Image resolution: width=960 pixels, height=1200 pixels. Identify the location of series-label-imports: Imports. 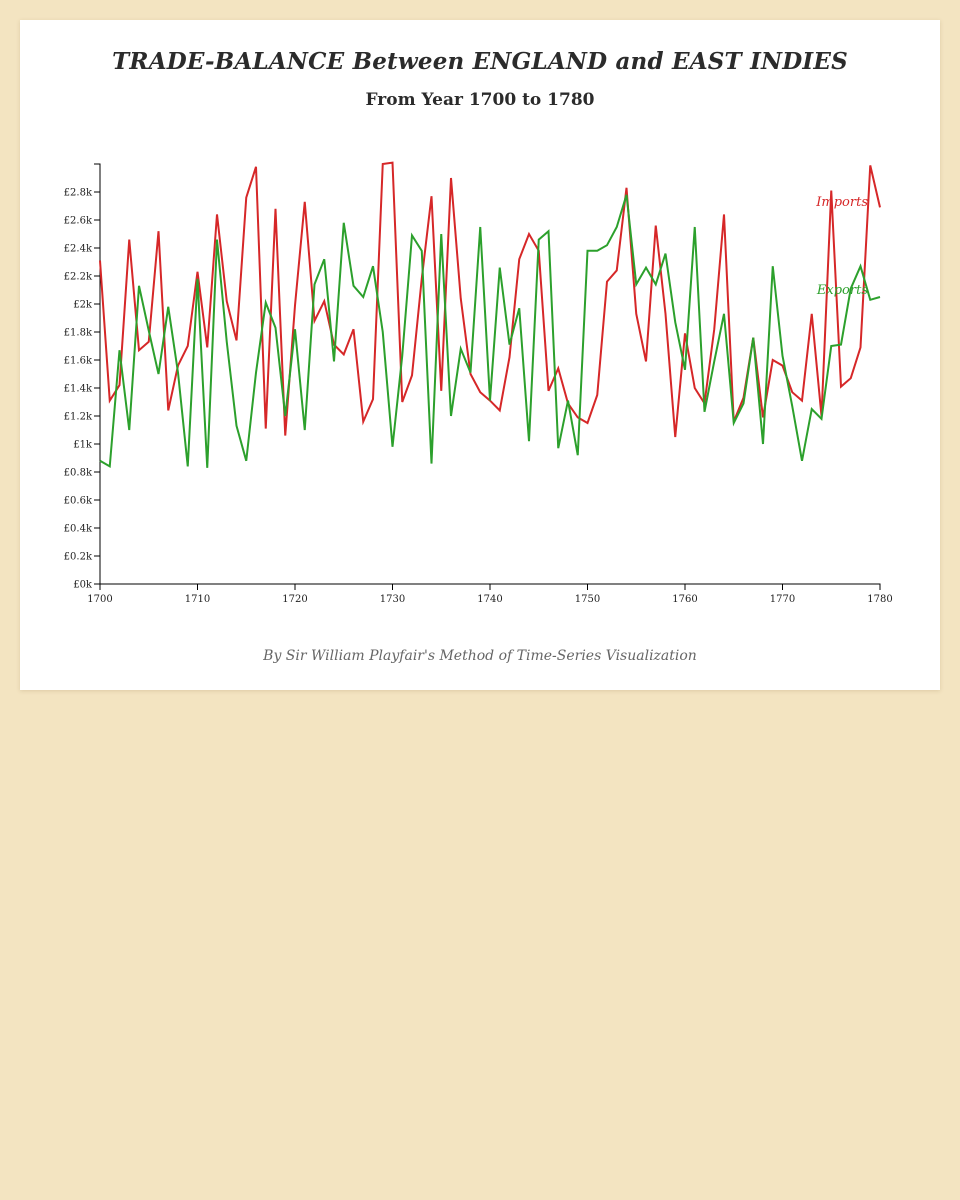
(841, 202).